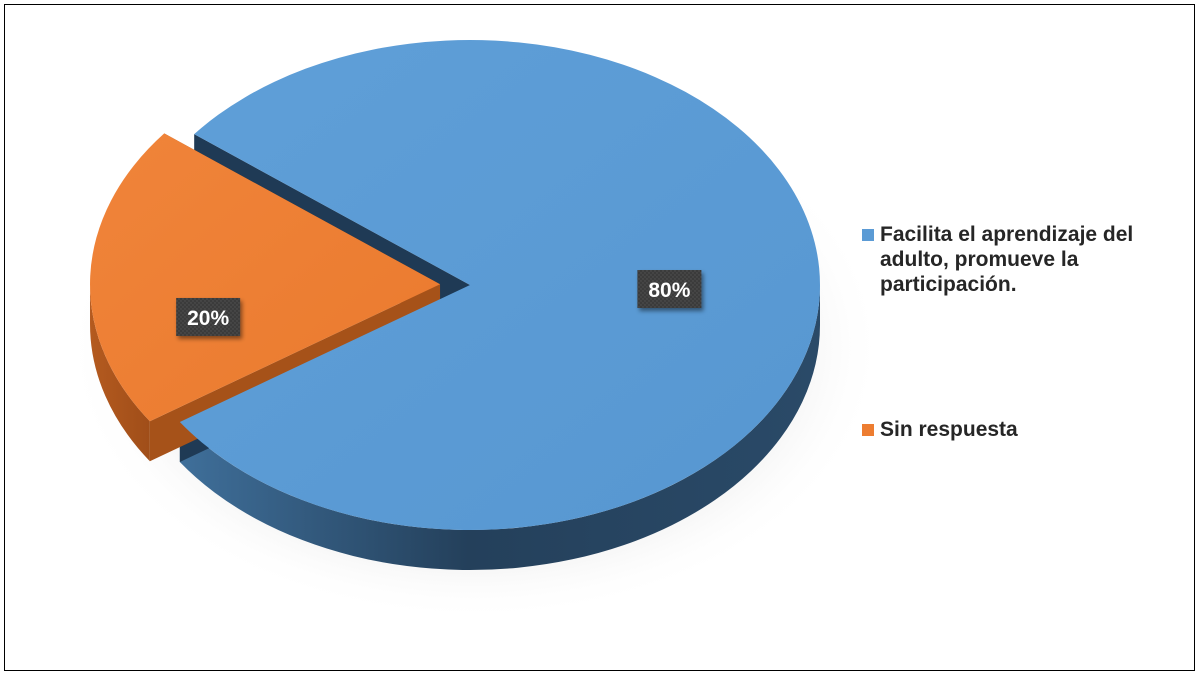 The image size is (1201, 677). Describe the element at coordinates (265, 277) in the screenshot. I see `pie-slice` at that location.